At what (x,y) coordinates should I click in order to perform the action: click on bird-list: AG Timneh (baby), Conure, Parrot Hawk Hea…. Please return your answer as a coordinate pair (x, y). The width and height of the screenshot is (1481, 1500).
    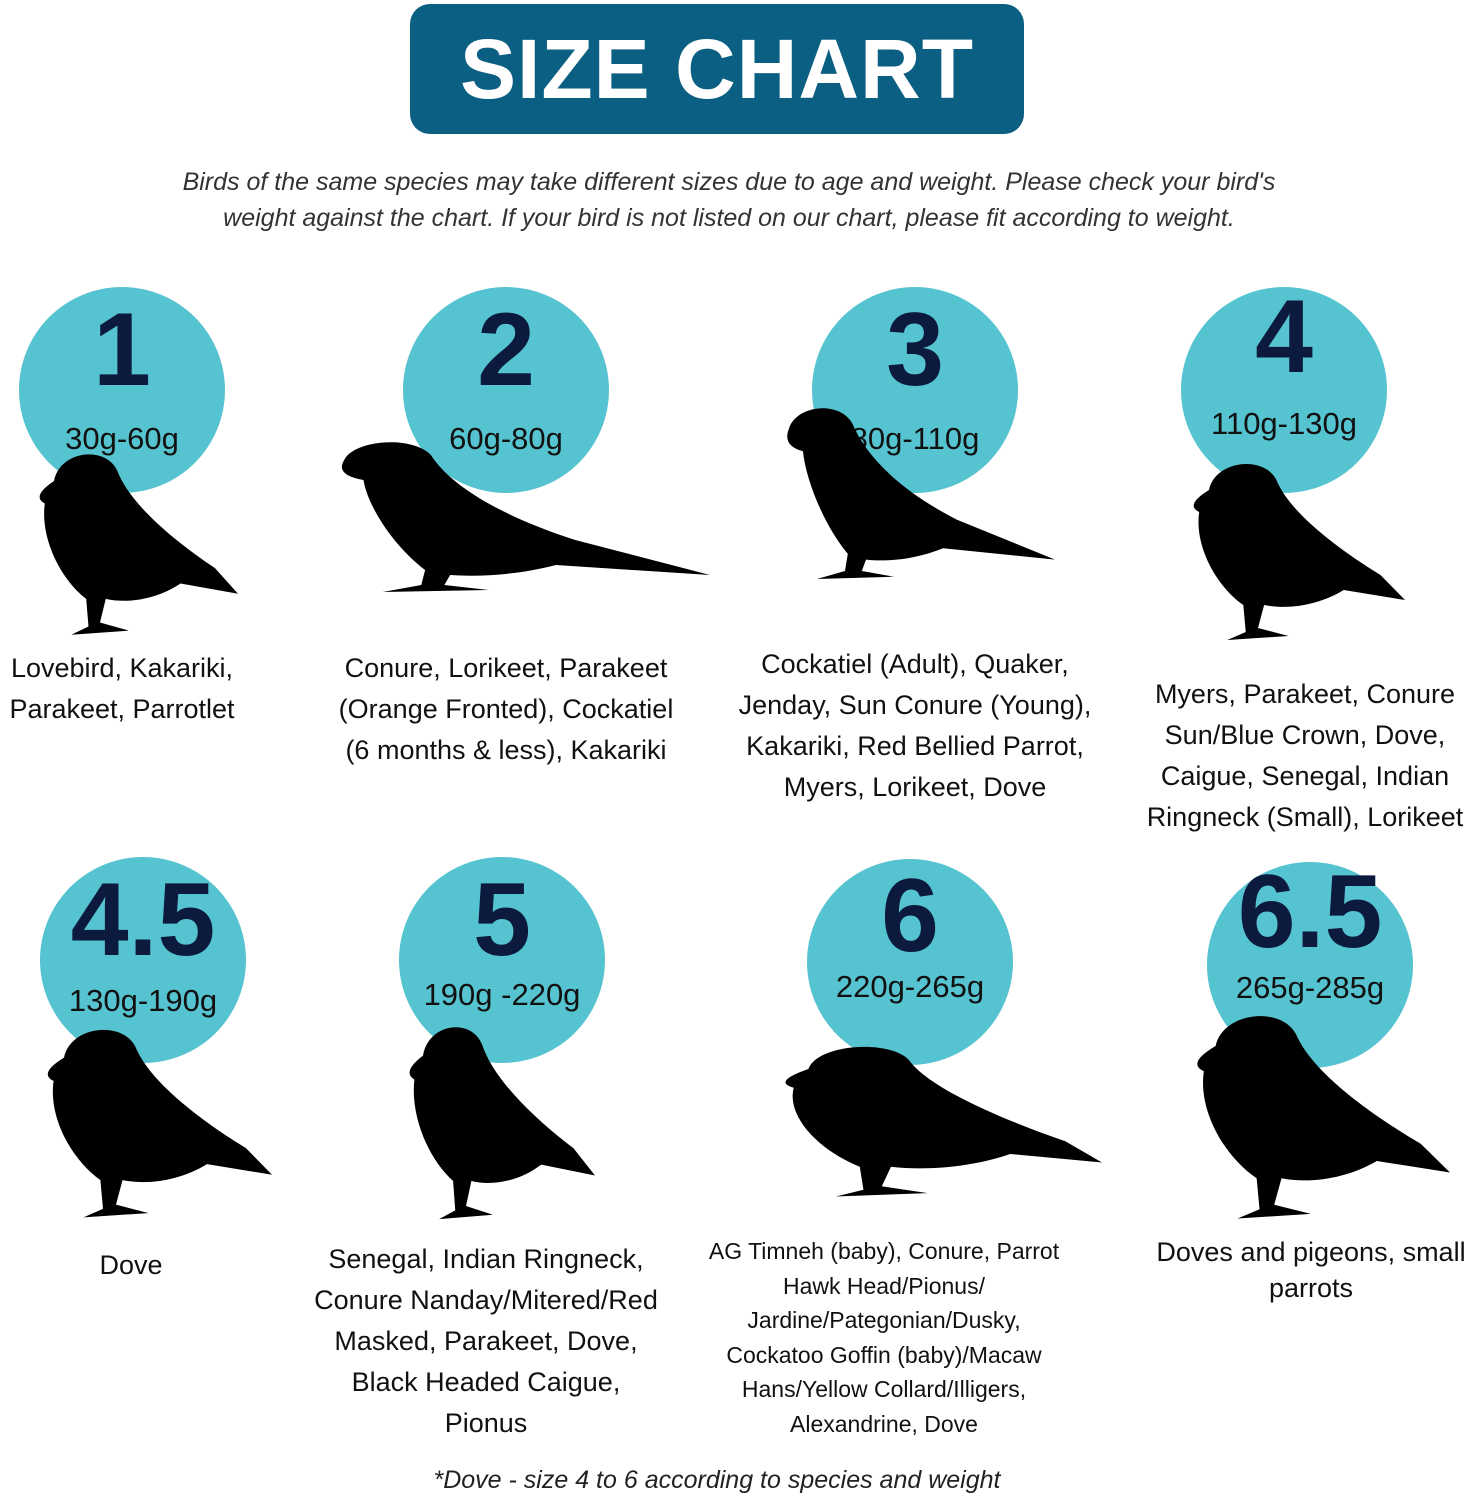
    Looking at the image, I should click on (884, 1337).